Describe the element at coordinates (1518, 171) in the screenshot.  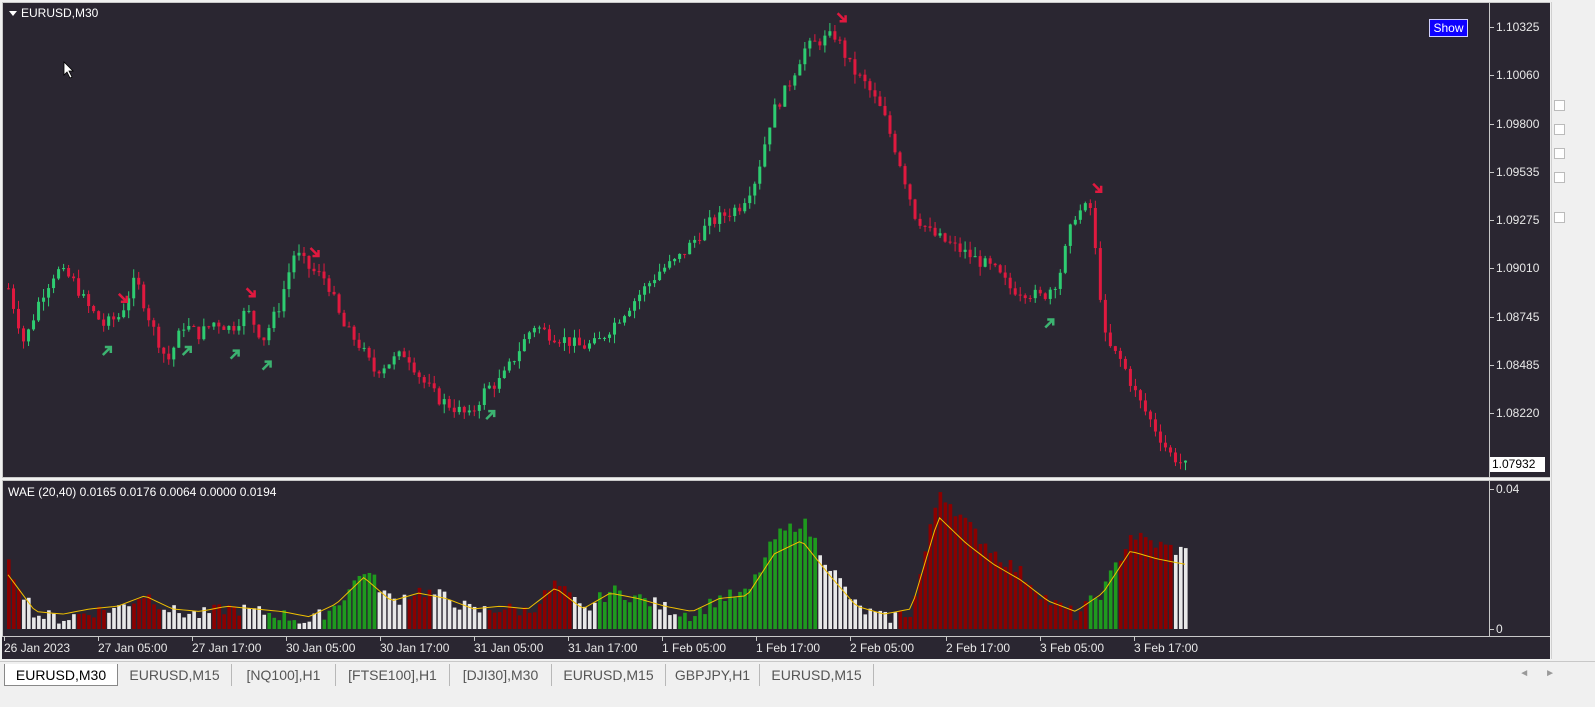
I see `price-axis-label: 1.09535` at that location.